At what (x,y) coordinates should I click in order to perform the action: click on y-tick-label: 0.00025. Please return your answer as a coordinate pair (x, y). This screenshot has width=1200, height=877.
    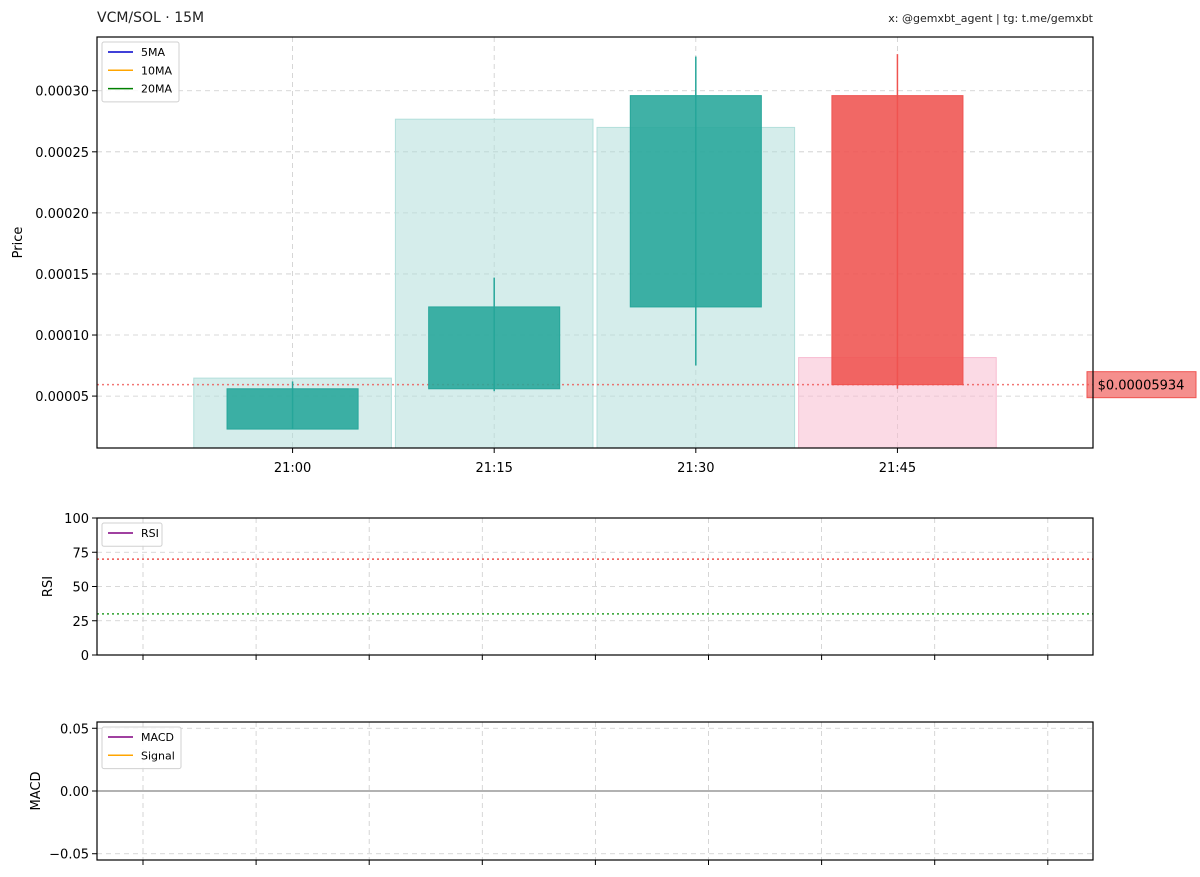
    Looking at the image, I should click on (62, 153).